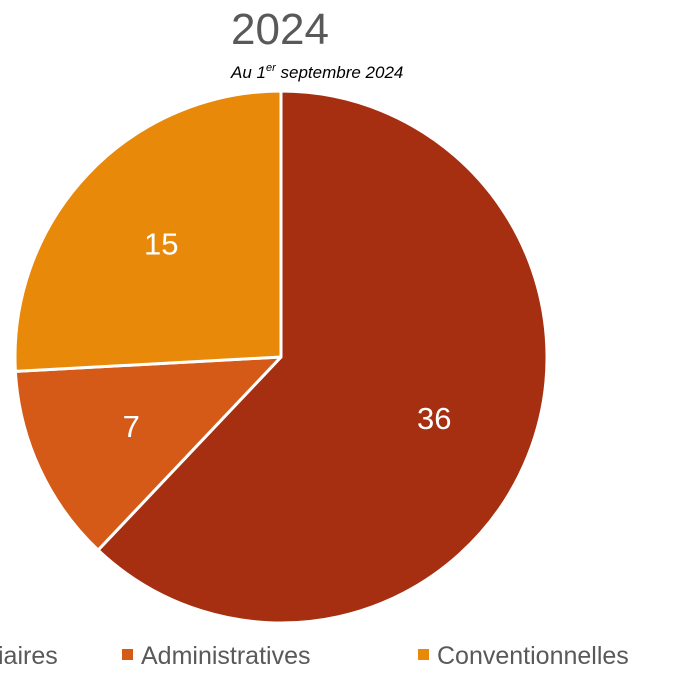 The width and height of the screenshot is (675, 692). Describe the element at coordinates (131, 426) in the screenshot. I see `data-label-administratives: 7` at that location.